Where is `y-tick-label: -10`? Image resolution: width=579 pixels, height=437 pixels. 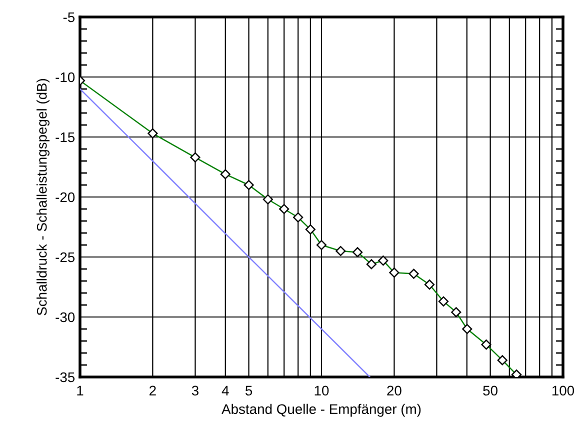 y-tick-label: -10 is located at coordinates (65, 77).